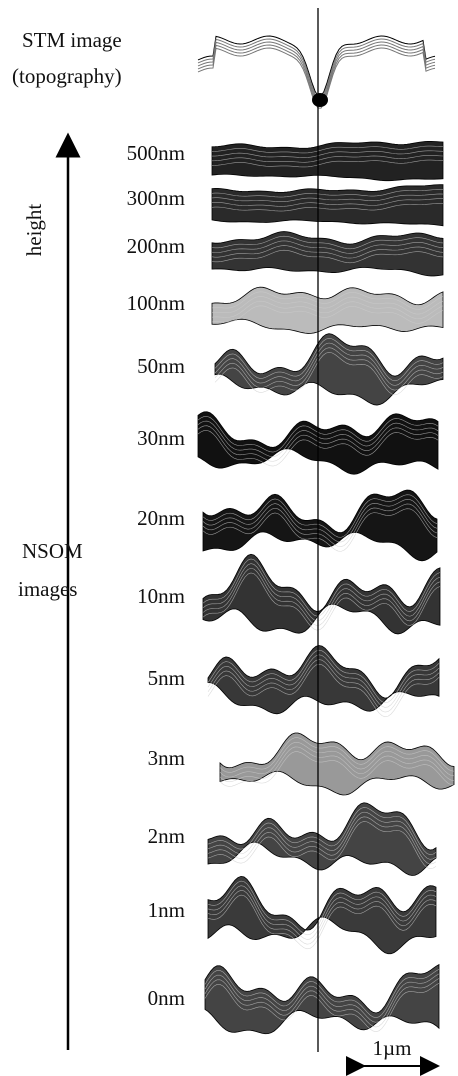 This screenshot has height=1076, width=458. Describe the element at coordinates (156, 198) in the screenshot. I see `height-label: 300nm` at that location.